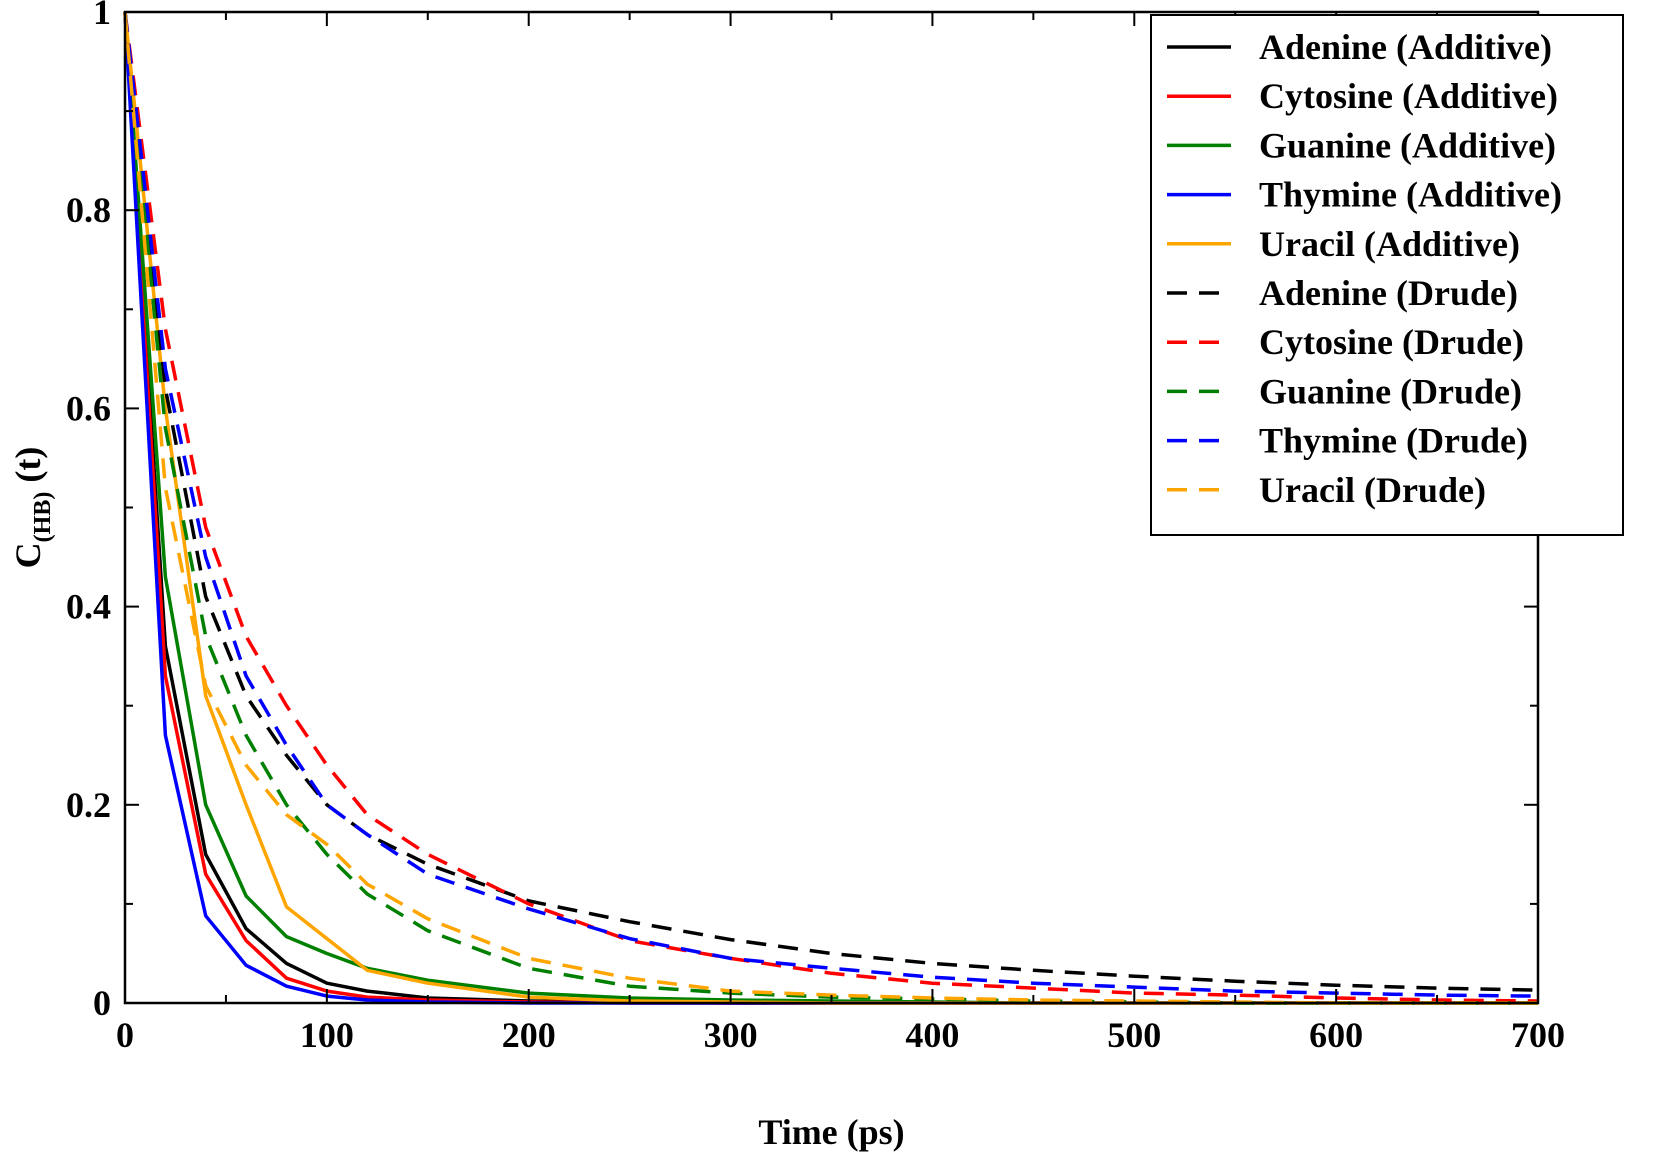  Describe the element at coordinates (1388, 293) in the screenshot. I see `legend-label-5: Adenine (Drude)` at that location.